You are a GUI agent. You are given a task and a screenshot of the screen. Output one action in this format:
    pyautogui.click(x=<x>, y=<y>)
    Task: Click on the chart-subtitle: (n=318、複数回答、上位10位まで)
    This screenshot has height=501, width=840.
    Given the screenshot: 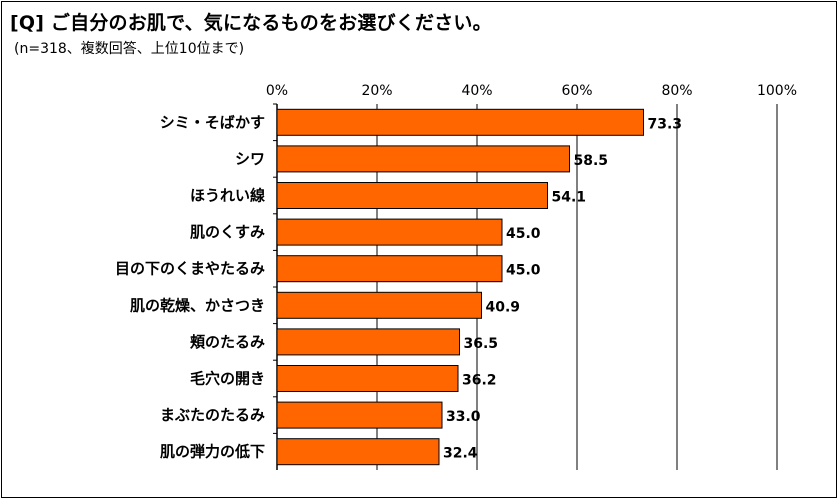 What is the action you would take?
    pyautogui.click(x=129, y=49)
    